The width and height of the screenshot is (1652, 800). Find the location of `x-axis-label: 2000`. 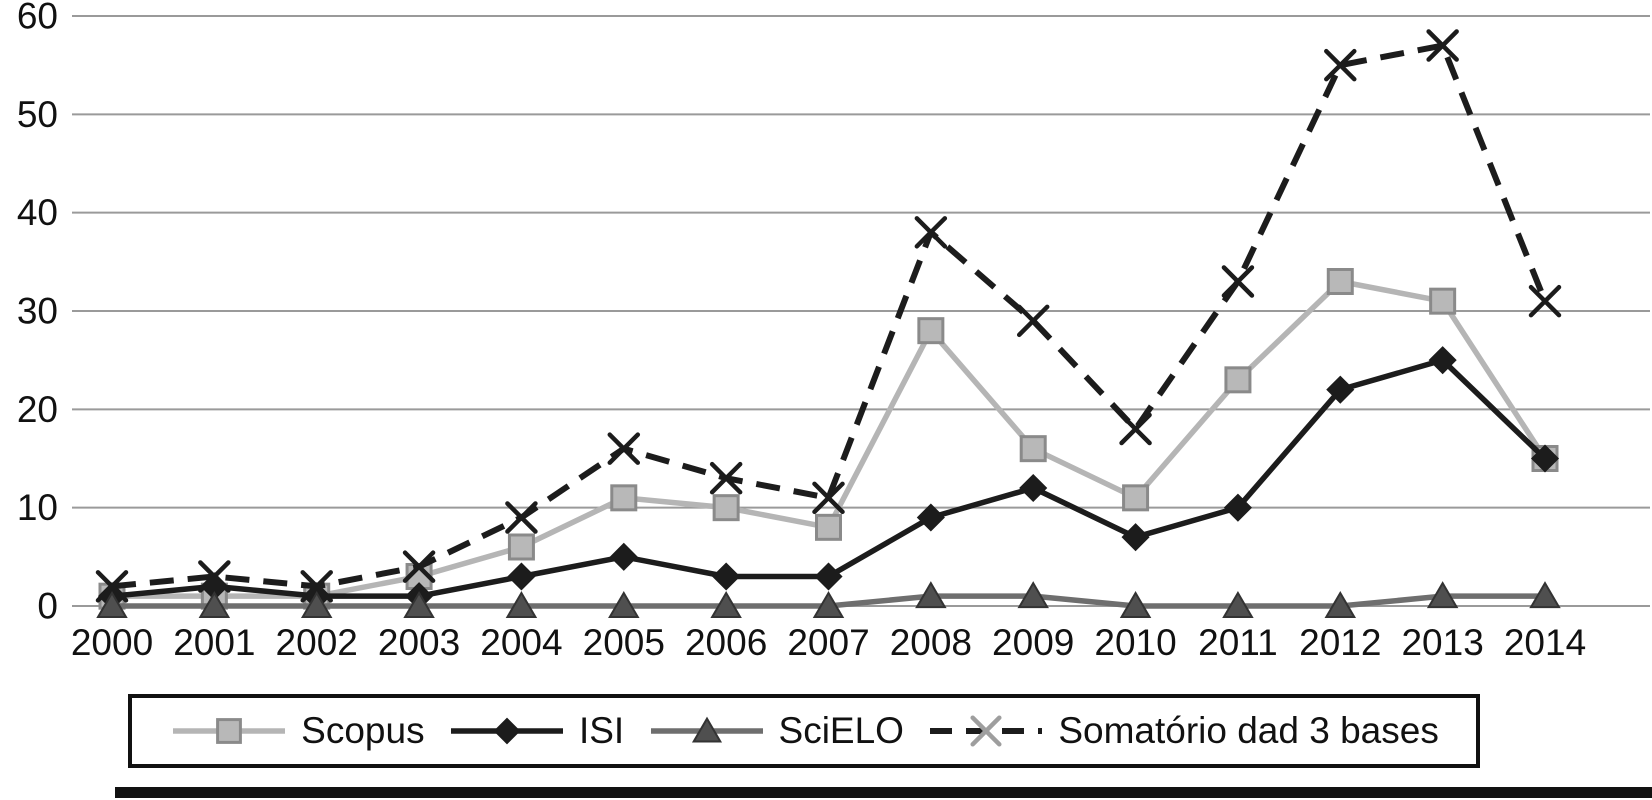

x-axis-label: 2000 is located at coordinates (112, 642).